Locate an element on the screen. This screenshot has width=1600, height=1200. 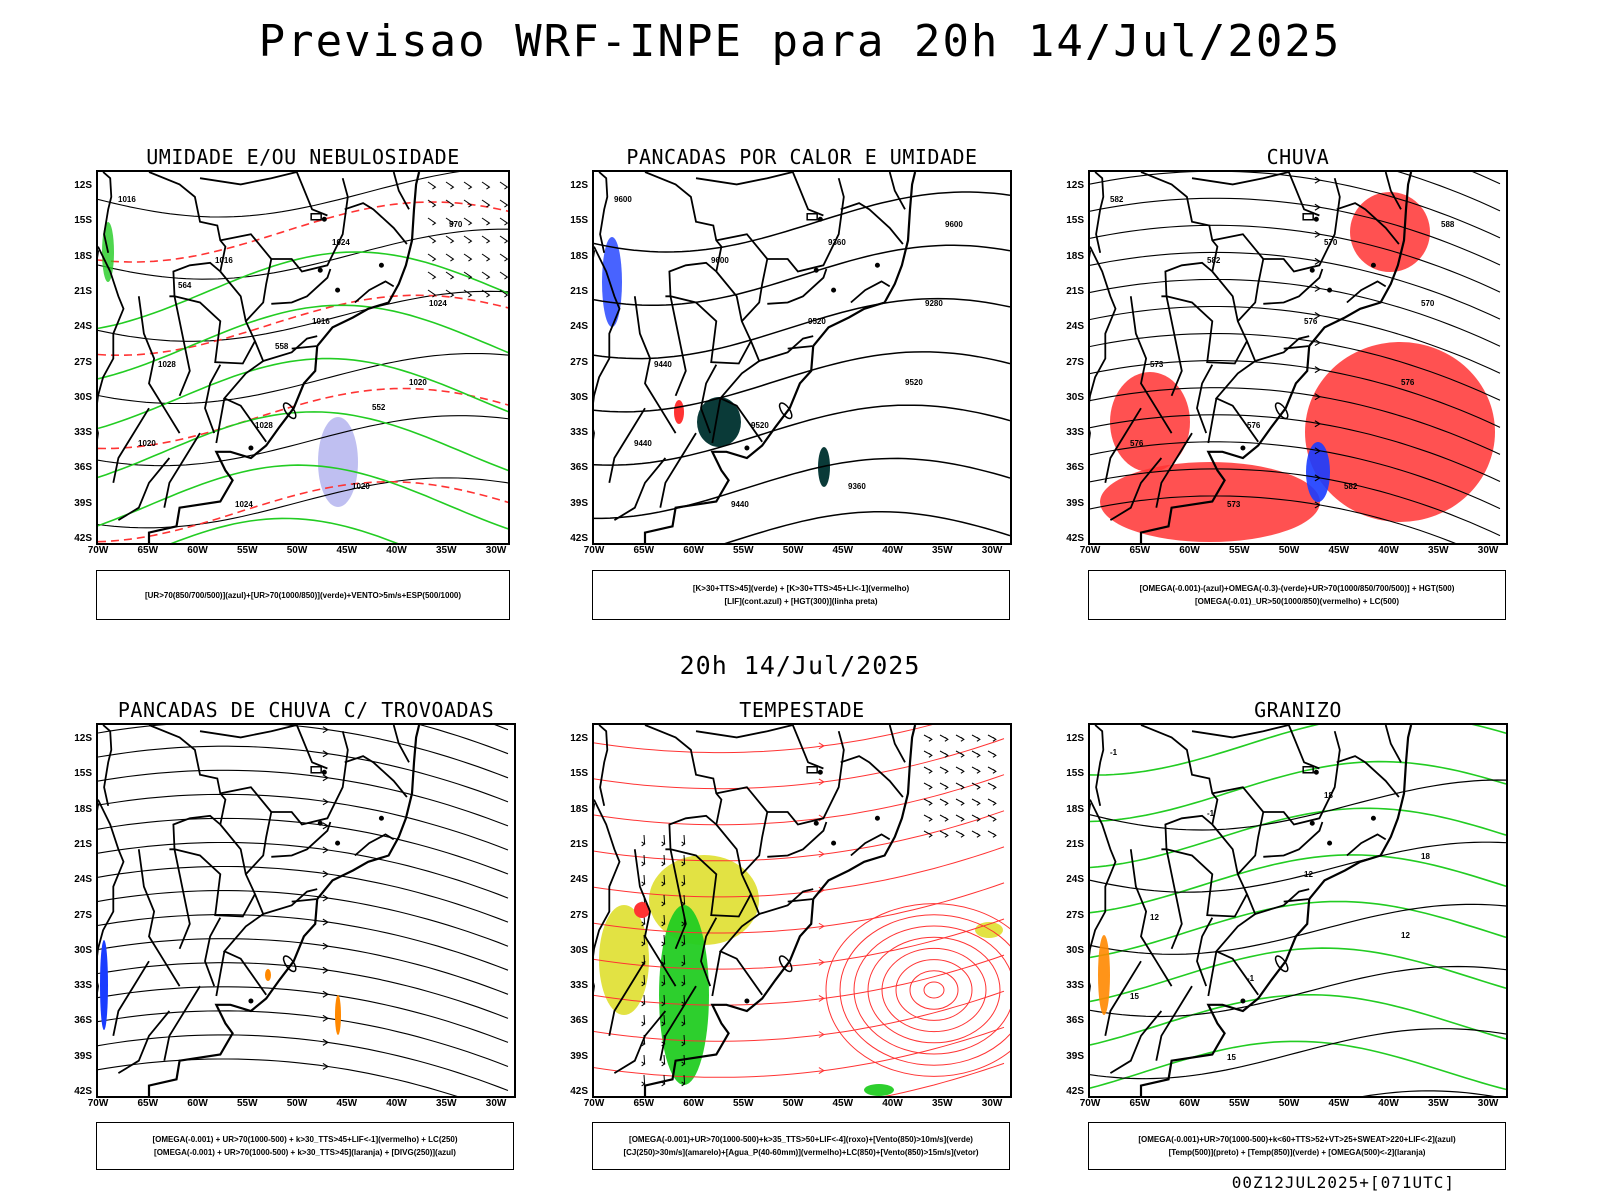
lat-tick-label: 39S is located at coordinates (83, 1056).